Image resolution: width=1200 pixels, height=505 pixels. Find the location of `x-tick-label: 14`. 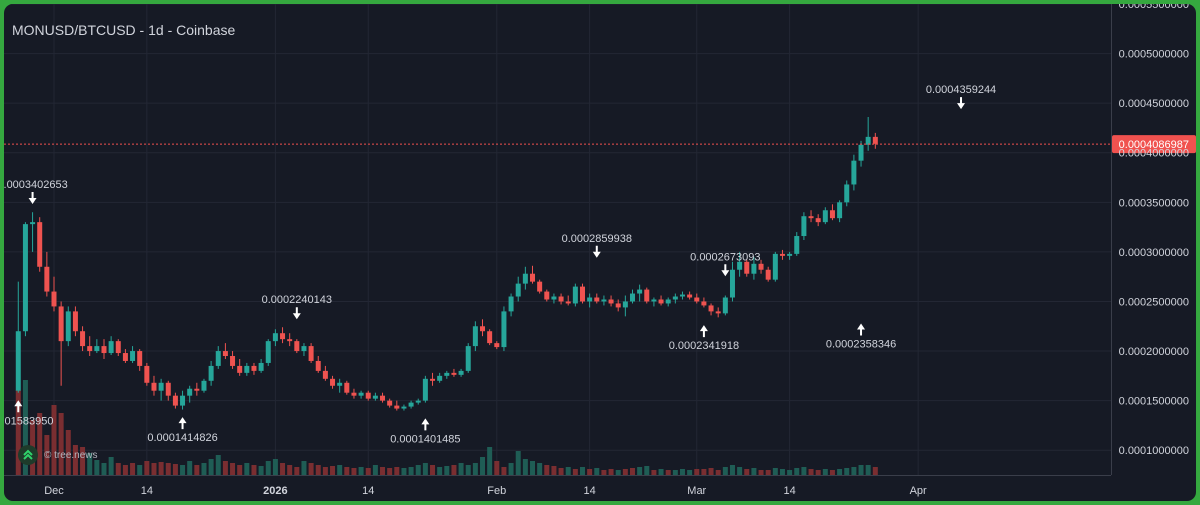

x-tick-label: 14 is located at coordinates (147, 491).